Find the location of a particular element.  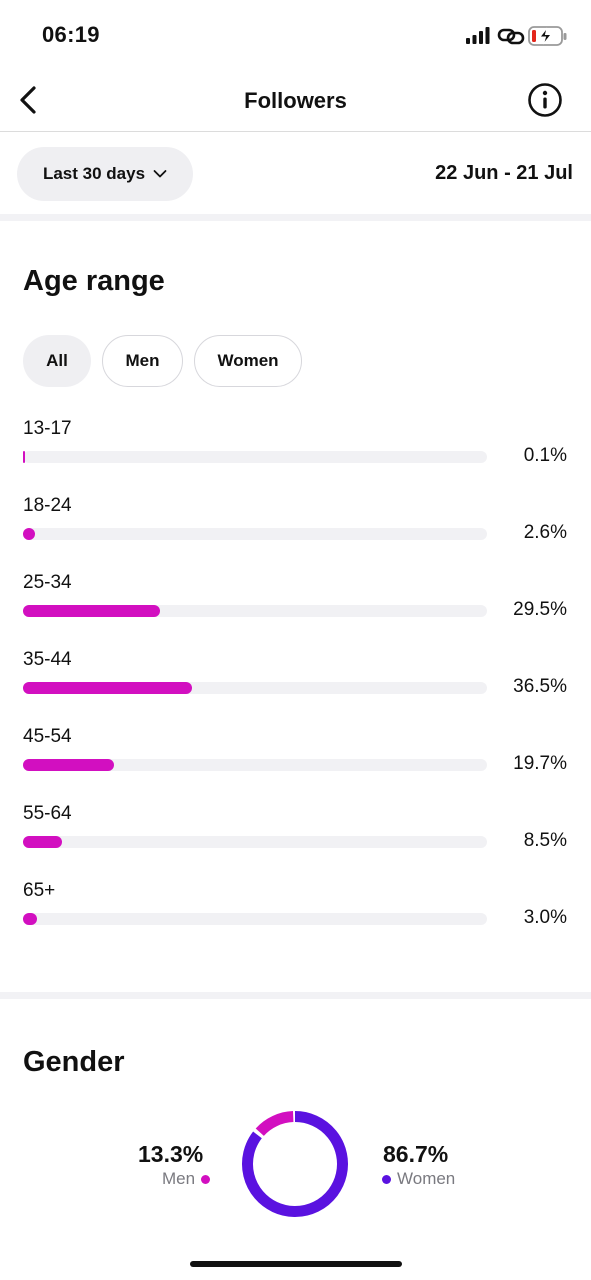

men-legend-dot is located at coordinates (206, 1179).